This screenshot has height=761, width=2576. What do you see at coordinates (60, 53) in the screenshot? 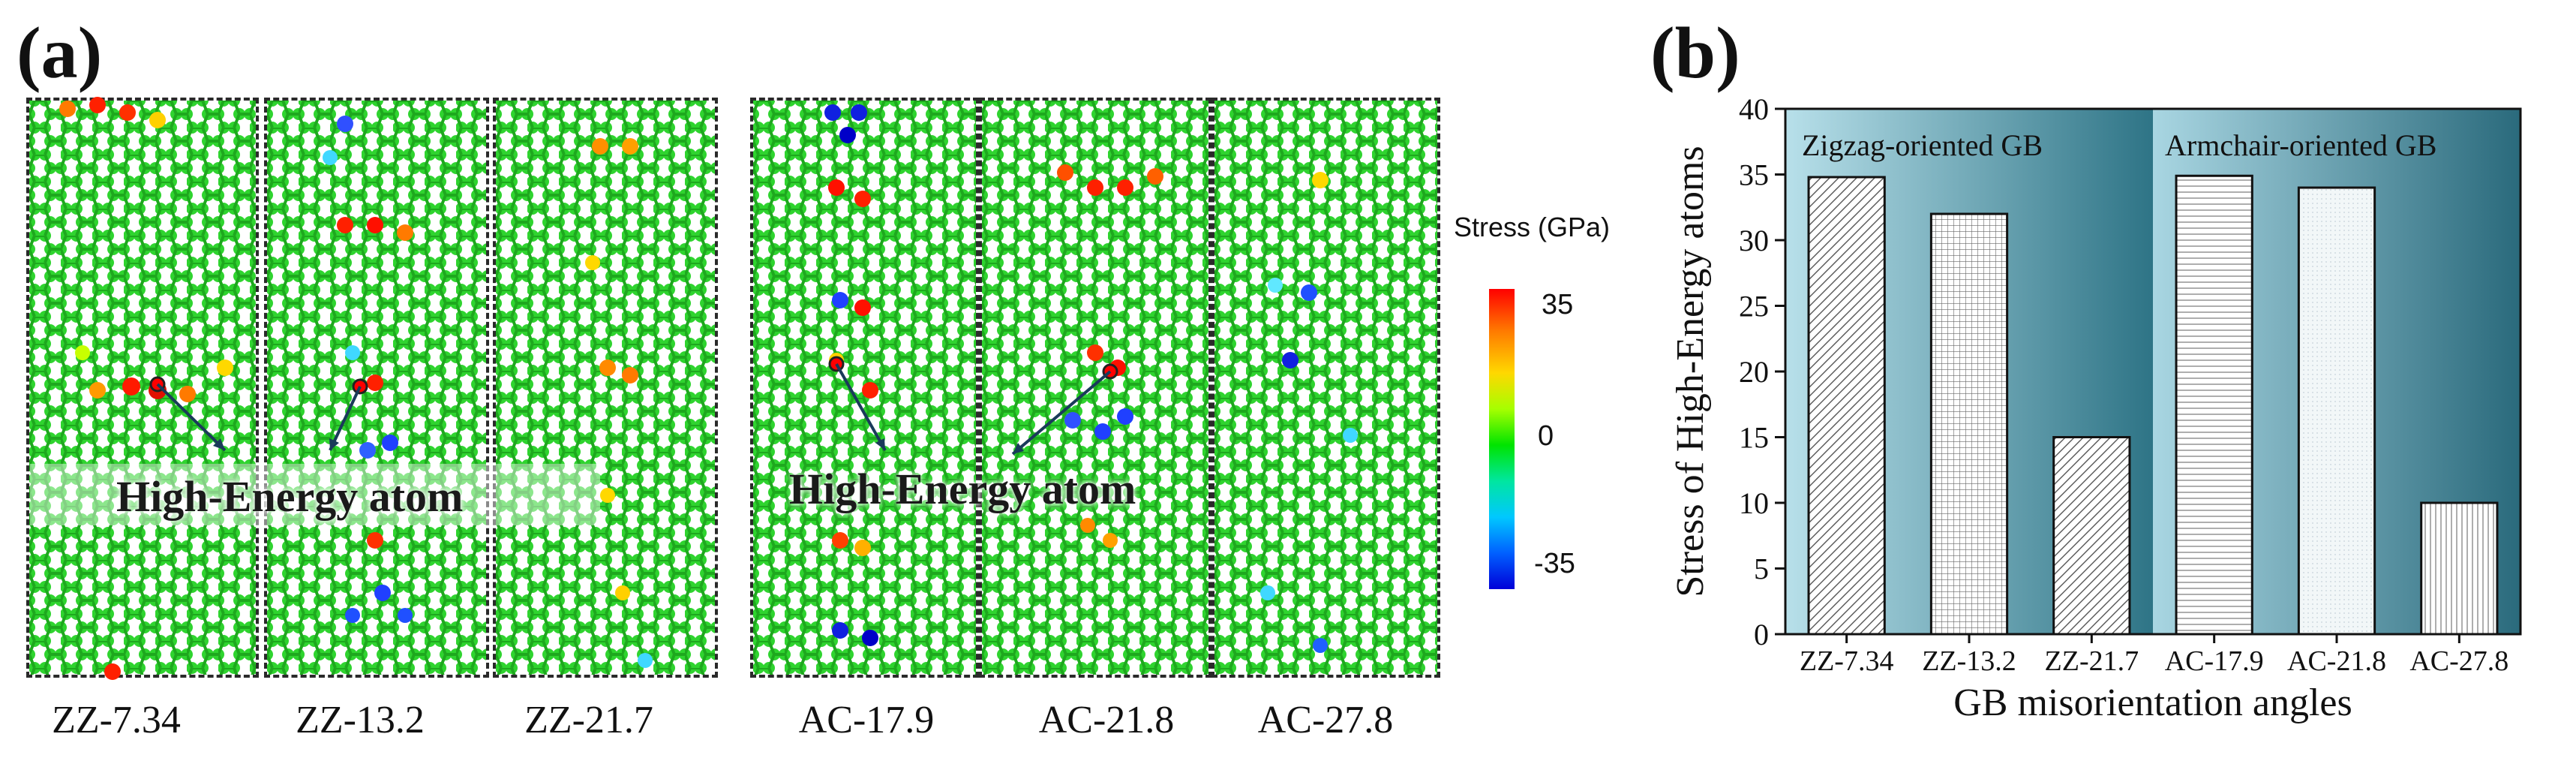
I see `panel-a-label: (a)` at bounding box center [60, 53].